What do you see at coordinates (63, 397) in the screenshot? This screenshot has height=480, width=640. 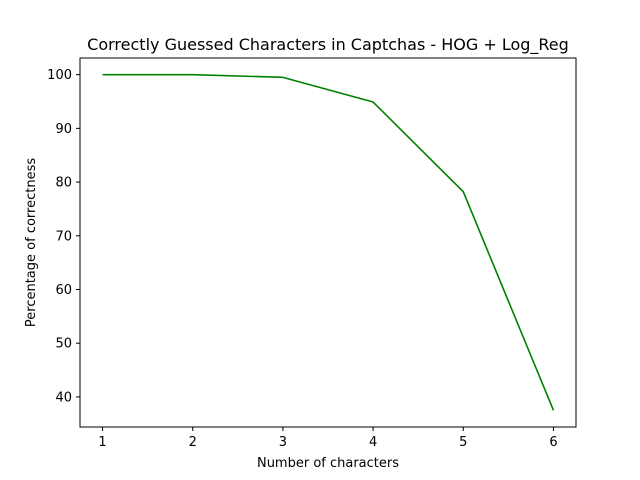 I see `y-tick-label: 40` at bounding box center [63, 397].